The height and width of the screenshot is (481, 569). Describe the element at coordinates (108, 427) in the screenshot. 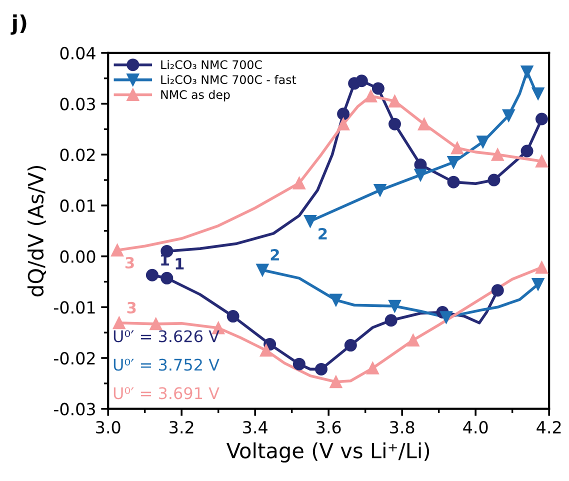

I see `x-tick-label: 3.0` at that location.